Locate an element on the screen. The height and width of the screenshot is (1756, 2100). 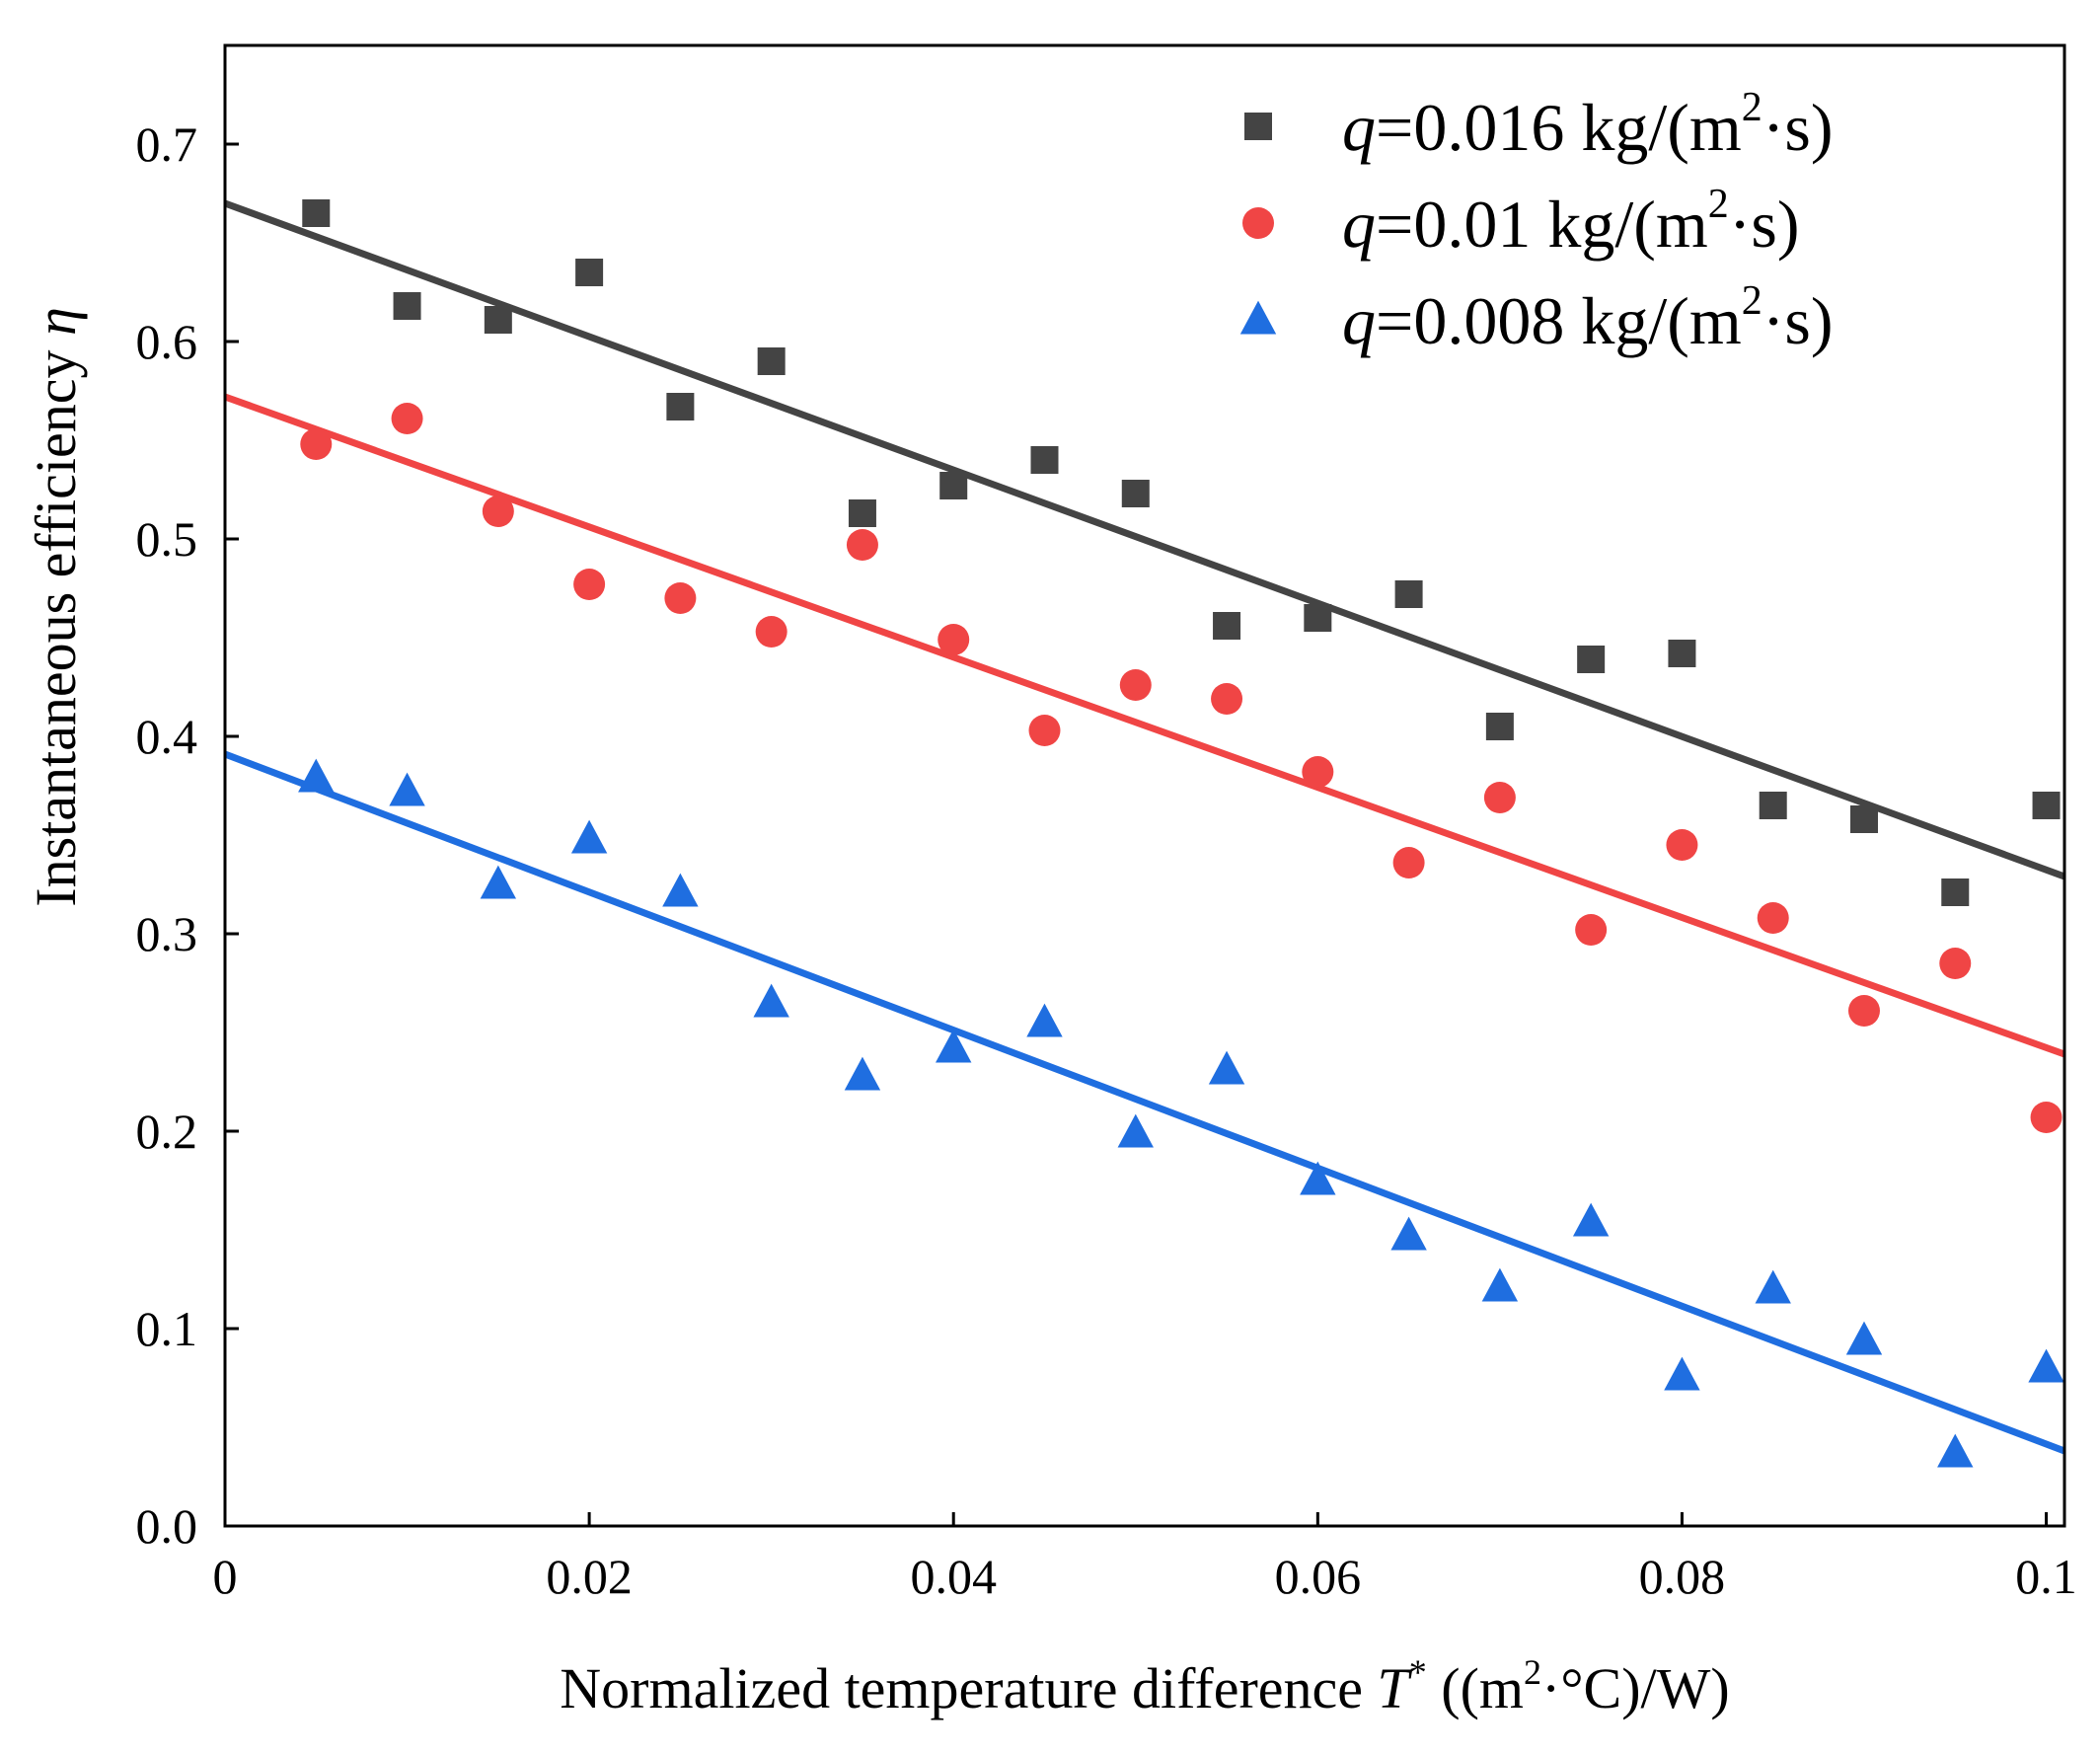
y-axis-title-var: η is located at coordinates (56, 321).